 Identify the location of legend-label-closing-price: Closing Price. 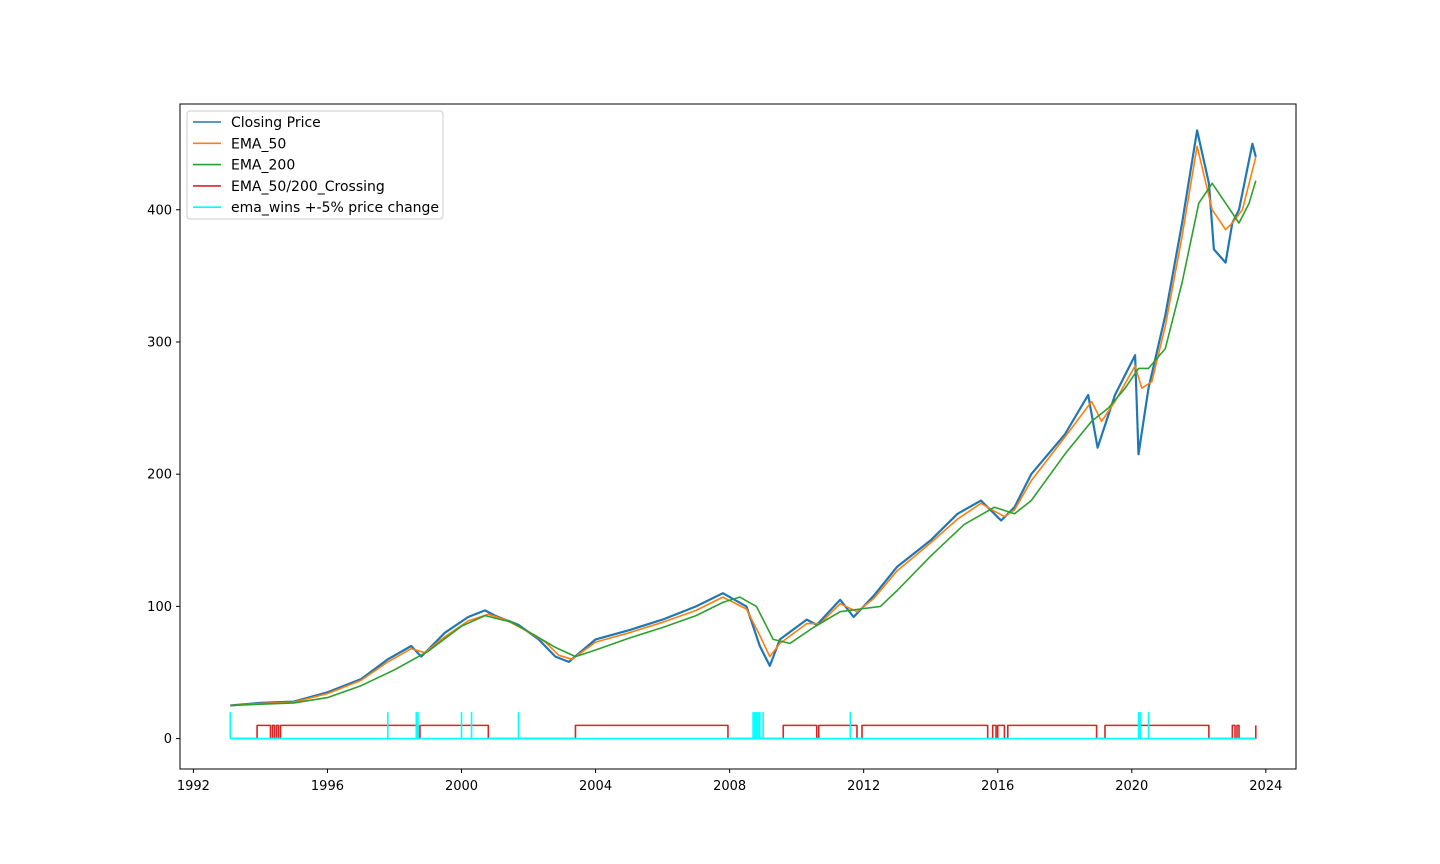
(276, 123).